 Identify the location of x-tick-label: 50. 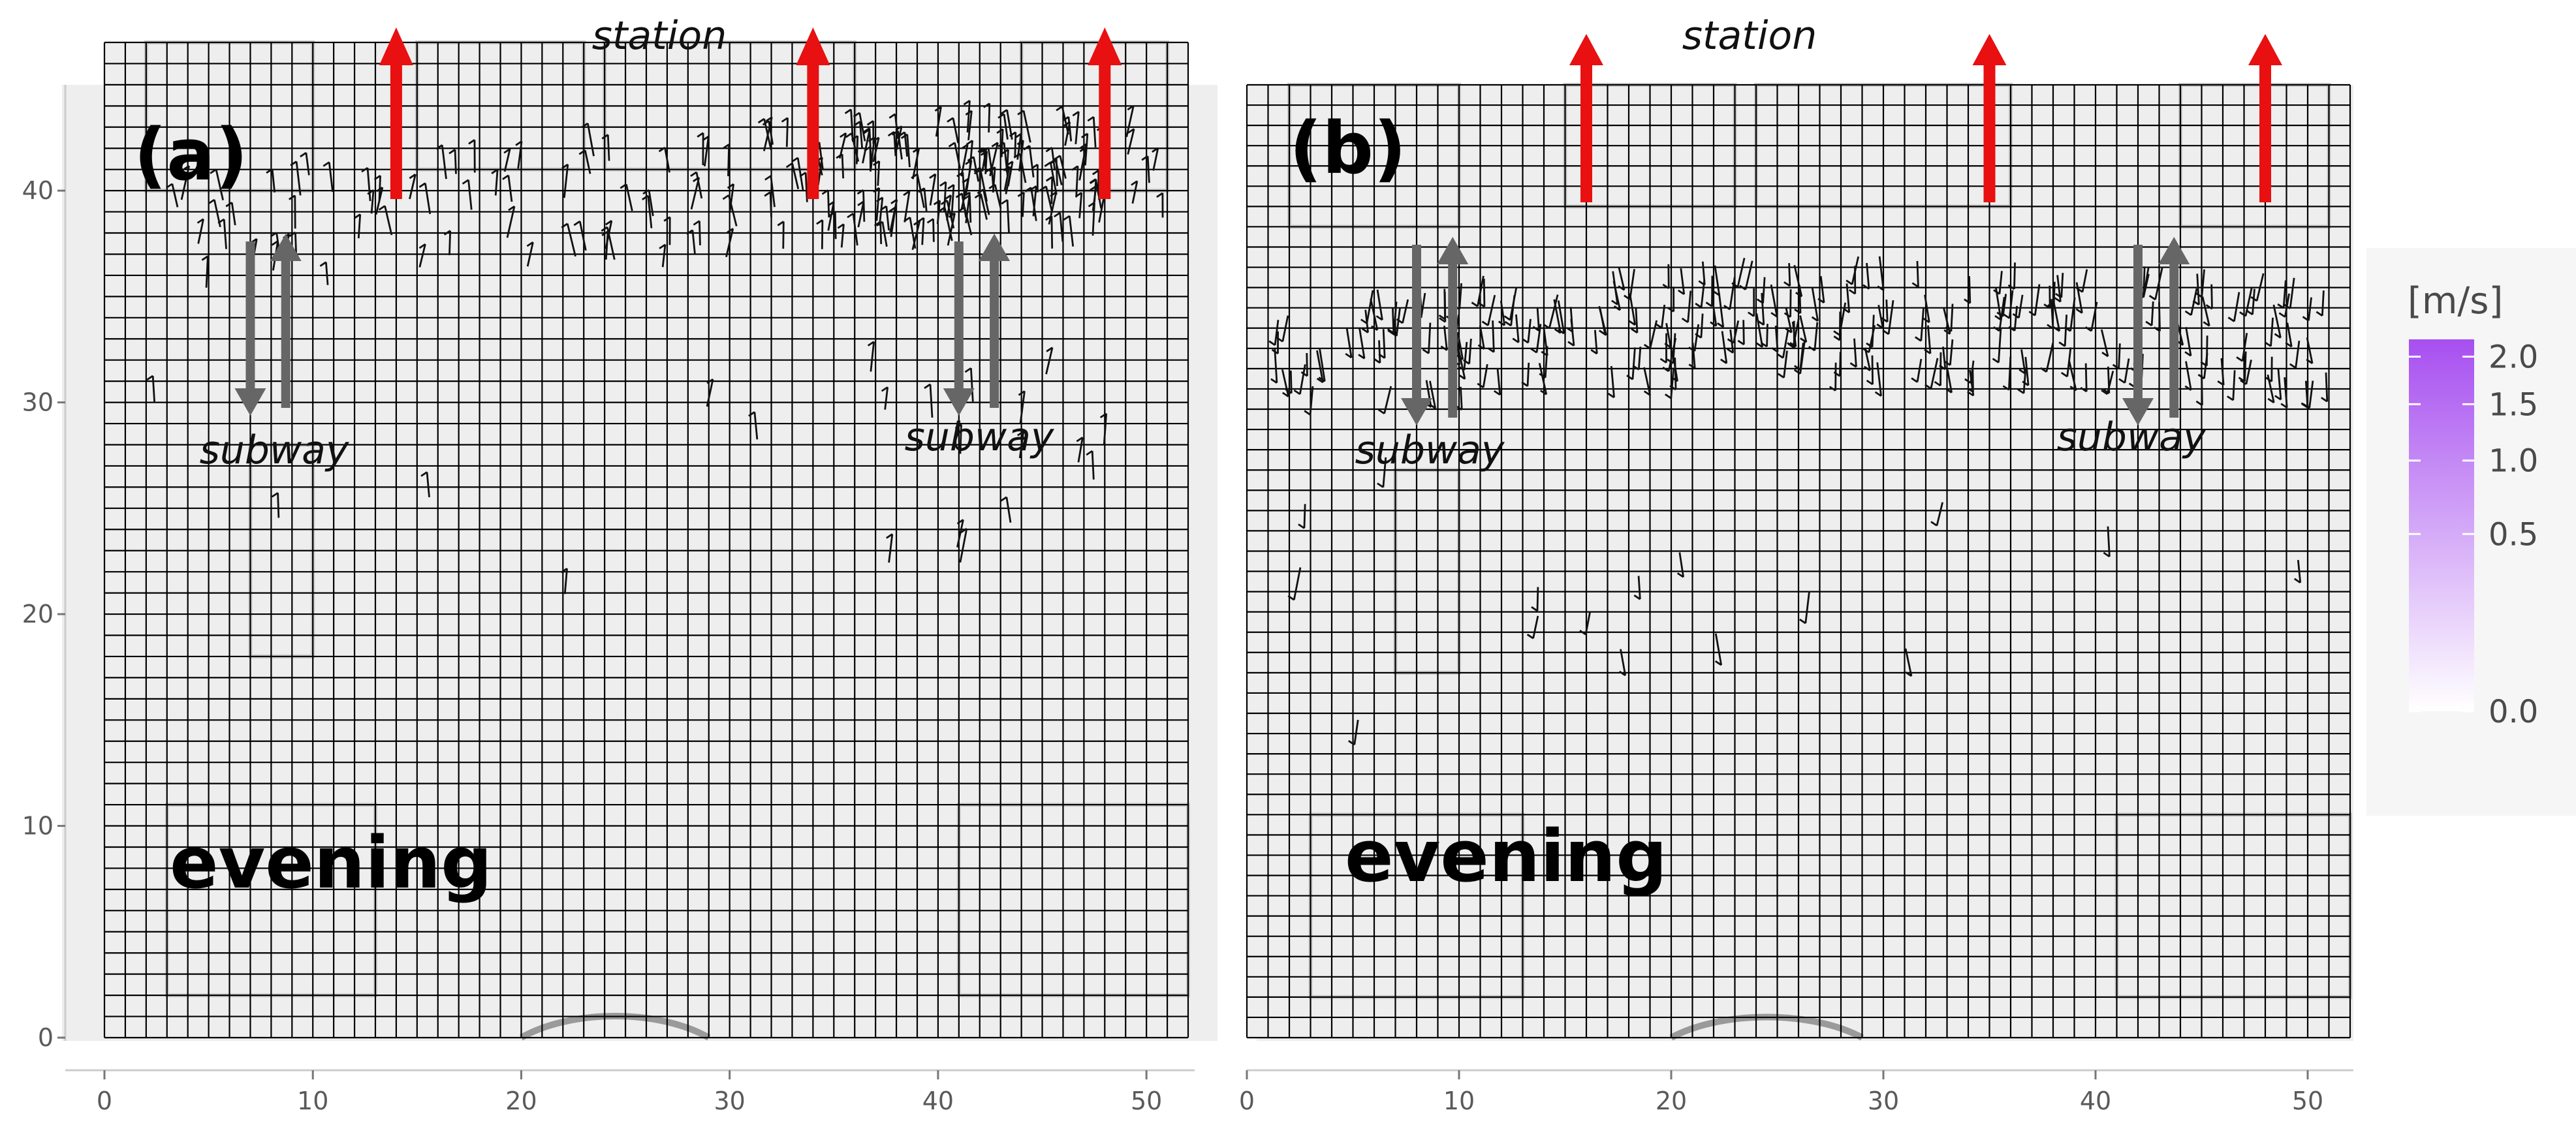
(1146, 1101).